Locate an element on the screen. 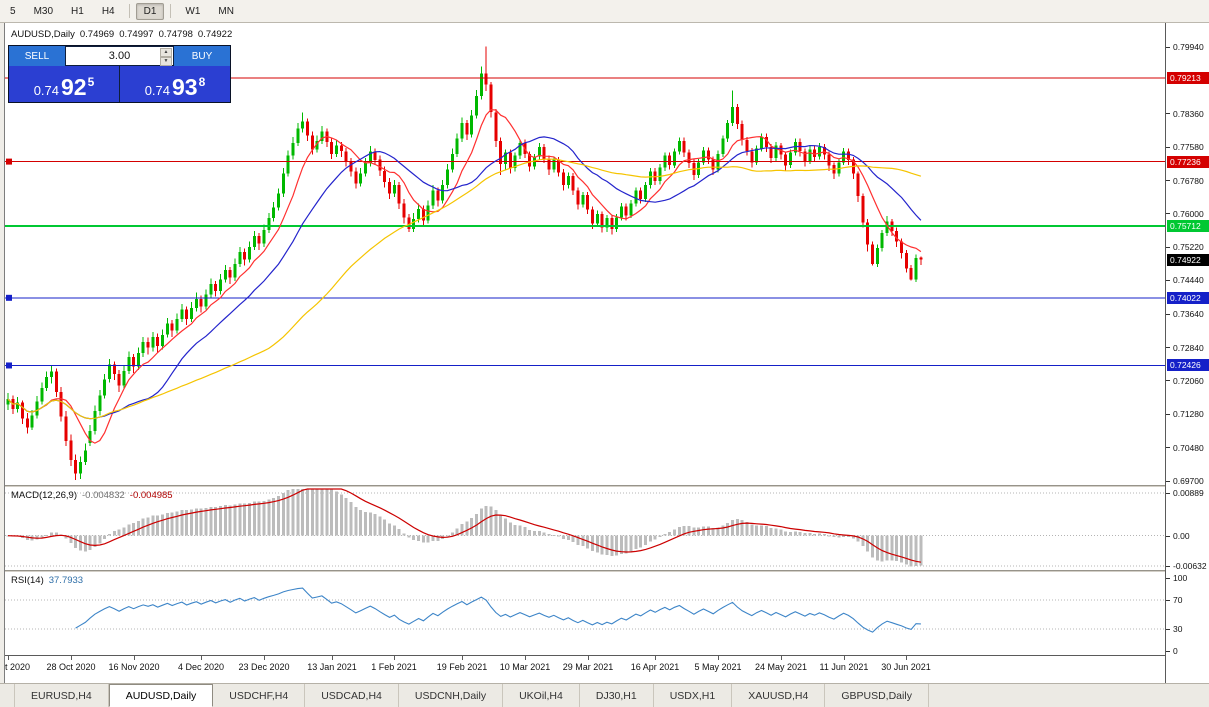  chart-tab-dj30-h1: DJ30,H1 is located at coordinates (617, 695).